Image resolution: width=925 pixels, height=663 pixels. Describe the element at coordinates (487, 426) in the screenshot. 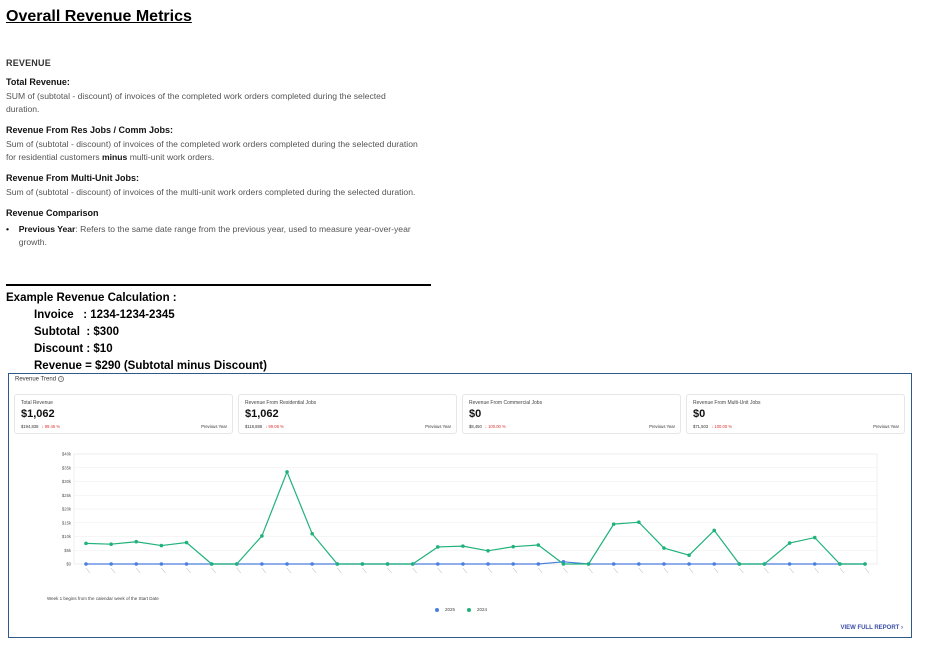

I see `card-prev: $8,450 ↓ 100.00 %` at that location.